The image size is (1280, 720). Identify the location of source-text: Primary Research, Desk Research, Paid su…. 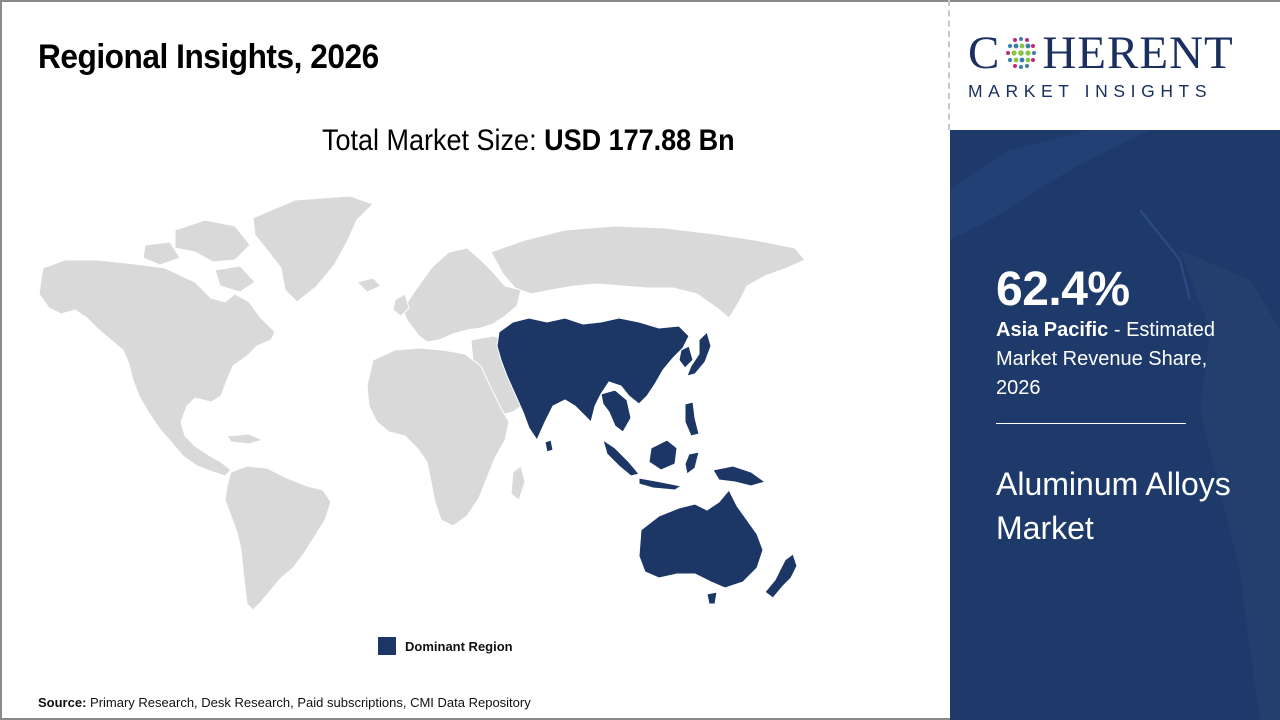
(308, 702).